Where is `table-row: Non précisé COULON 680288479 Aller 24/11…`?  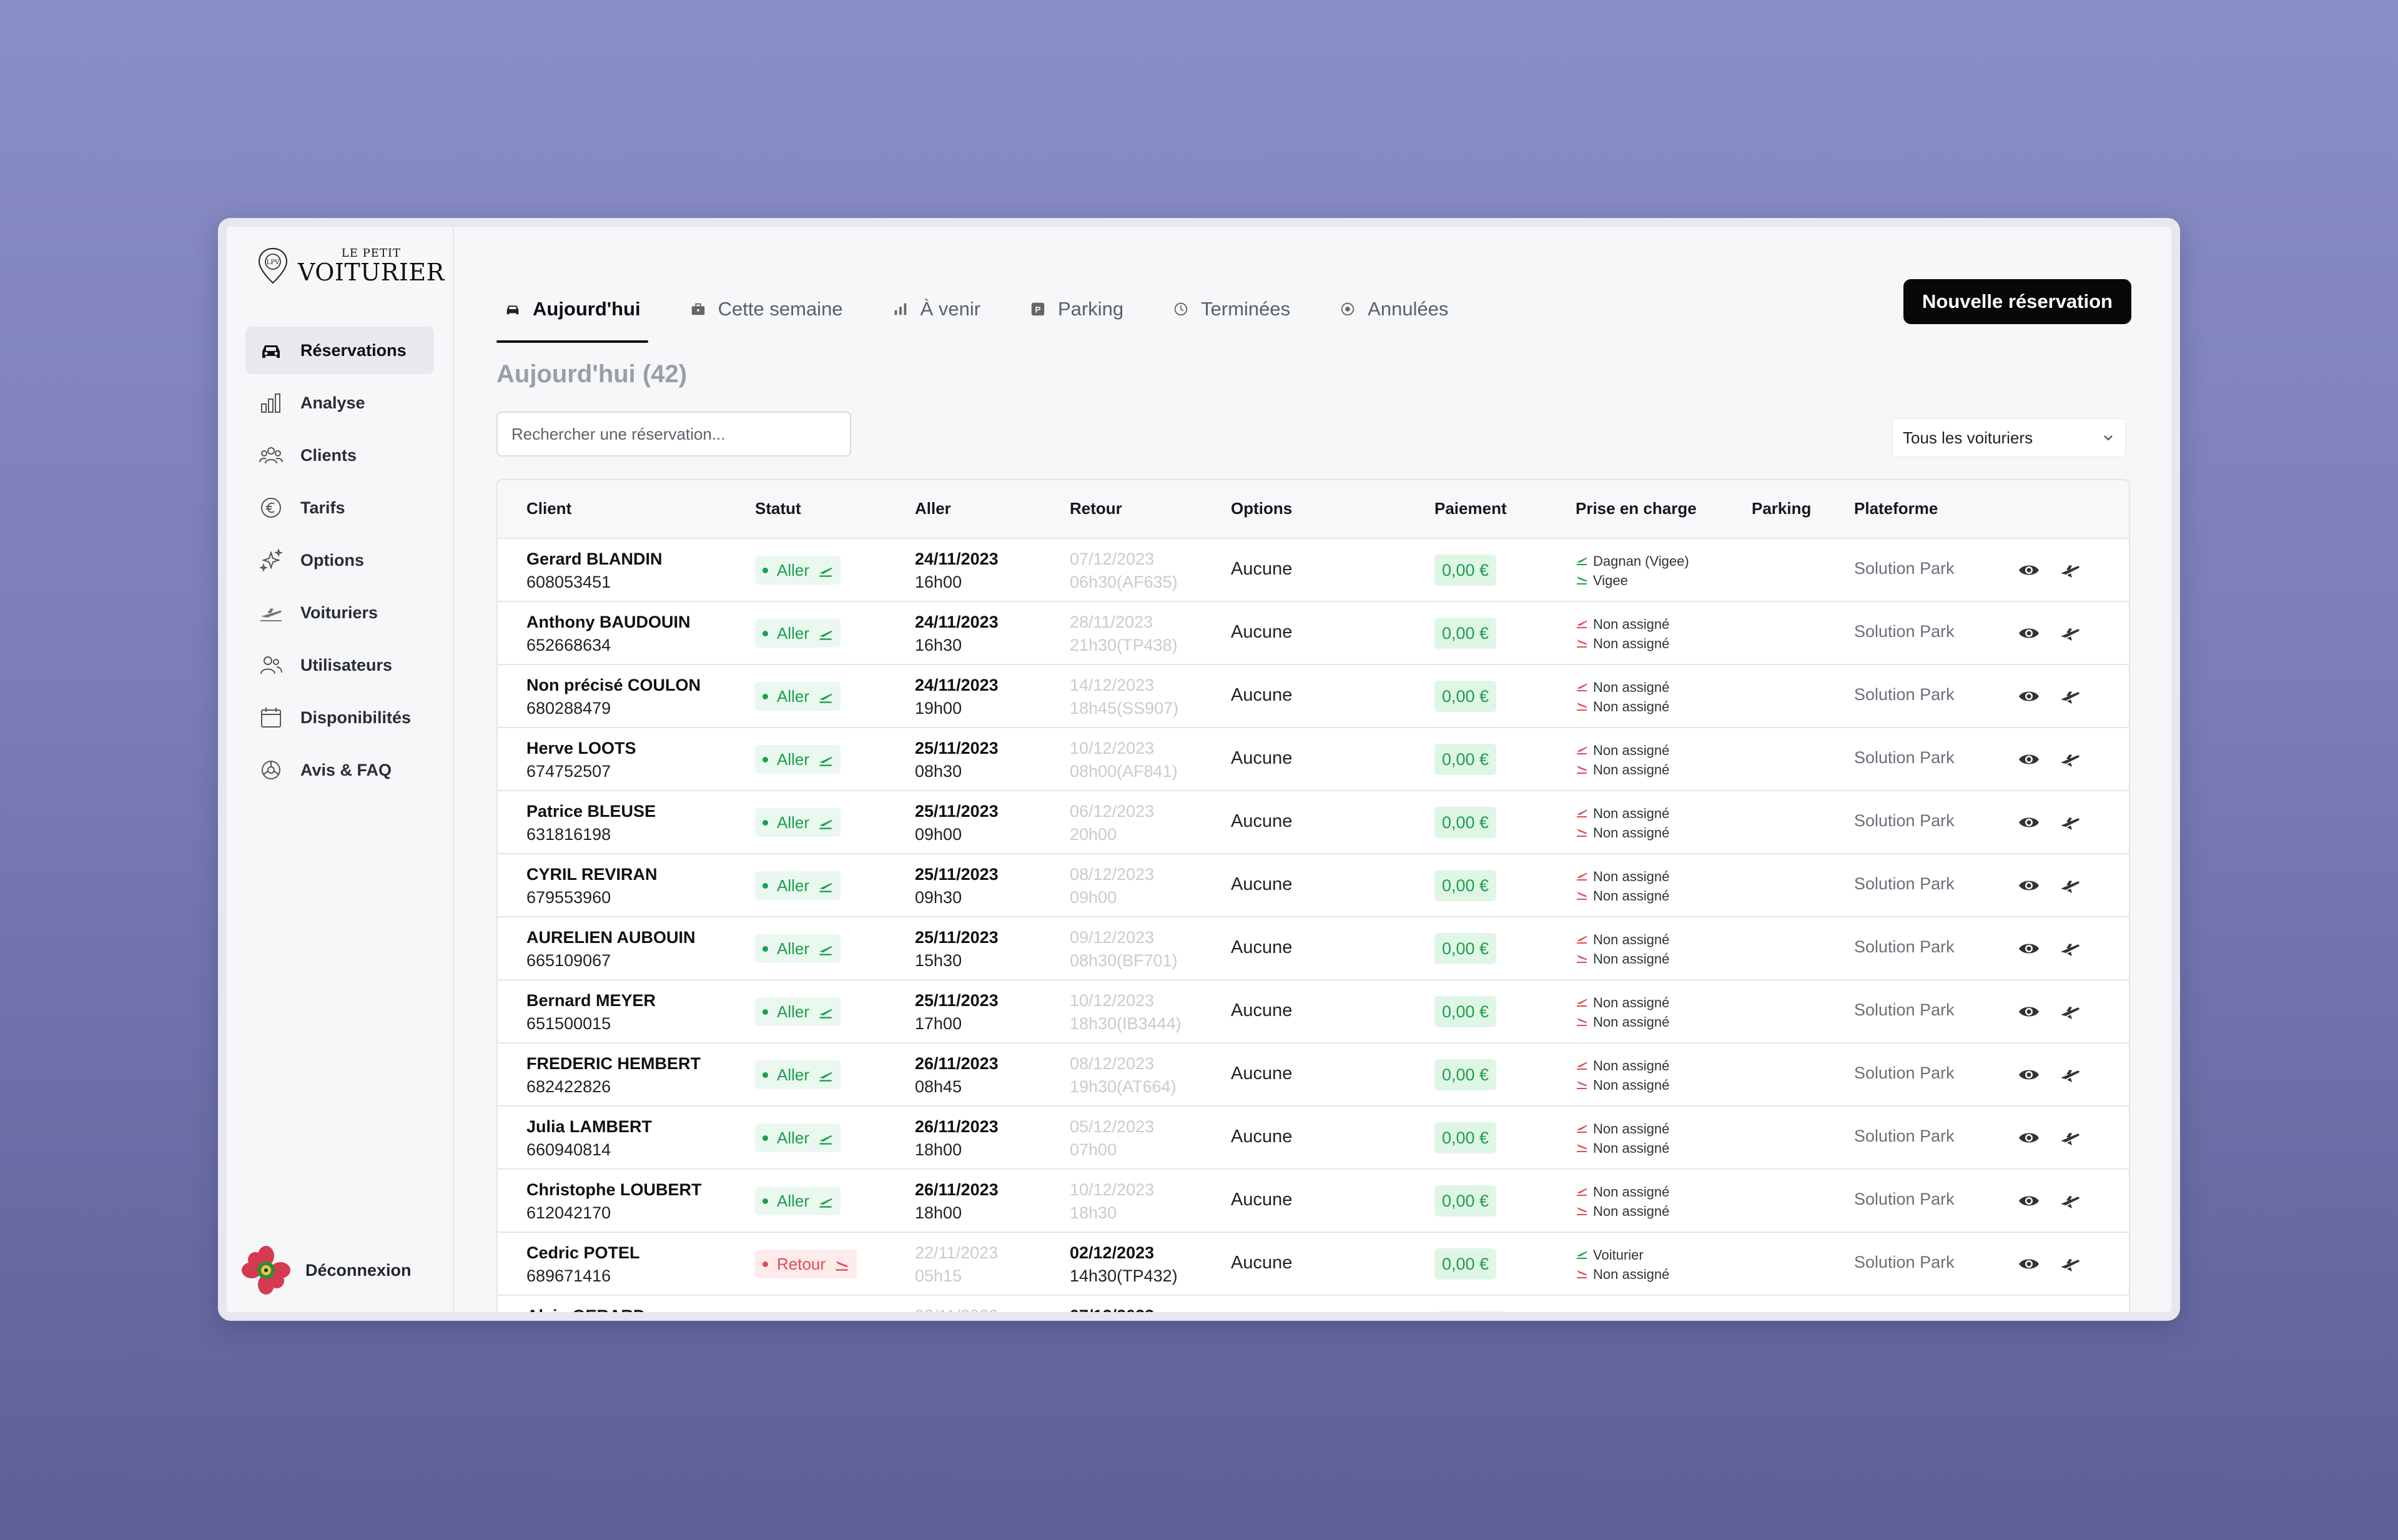
table-row: Non précisé COULON 680288479 Aller 24/11… is located at coordinates (1313, 696).